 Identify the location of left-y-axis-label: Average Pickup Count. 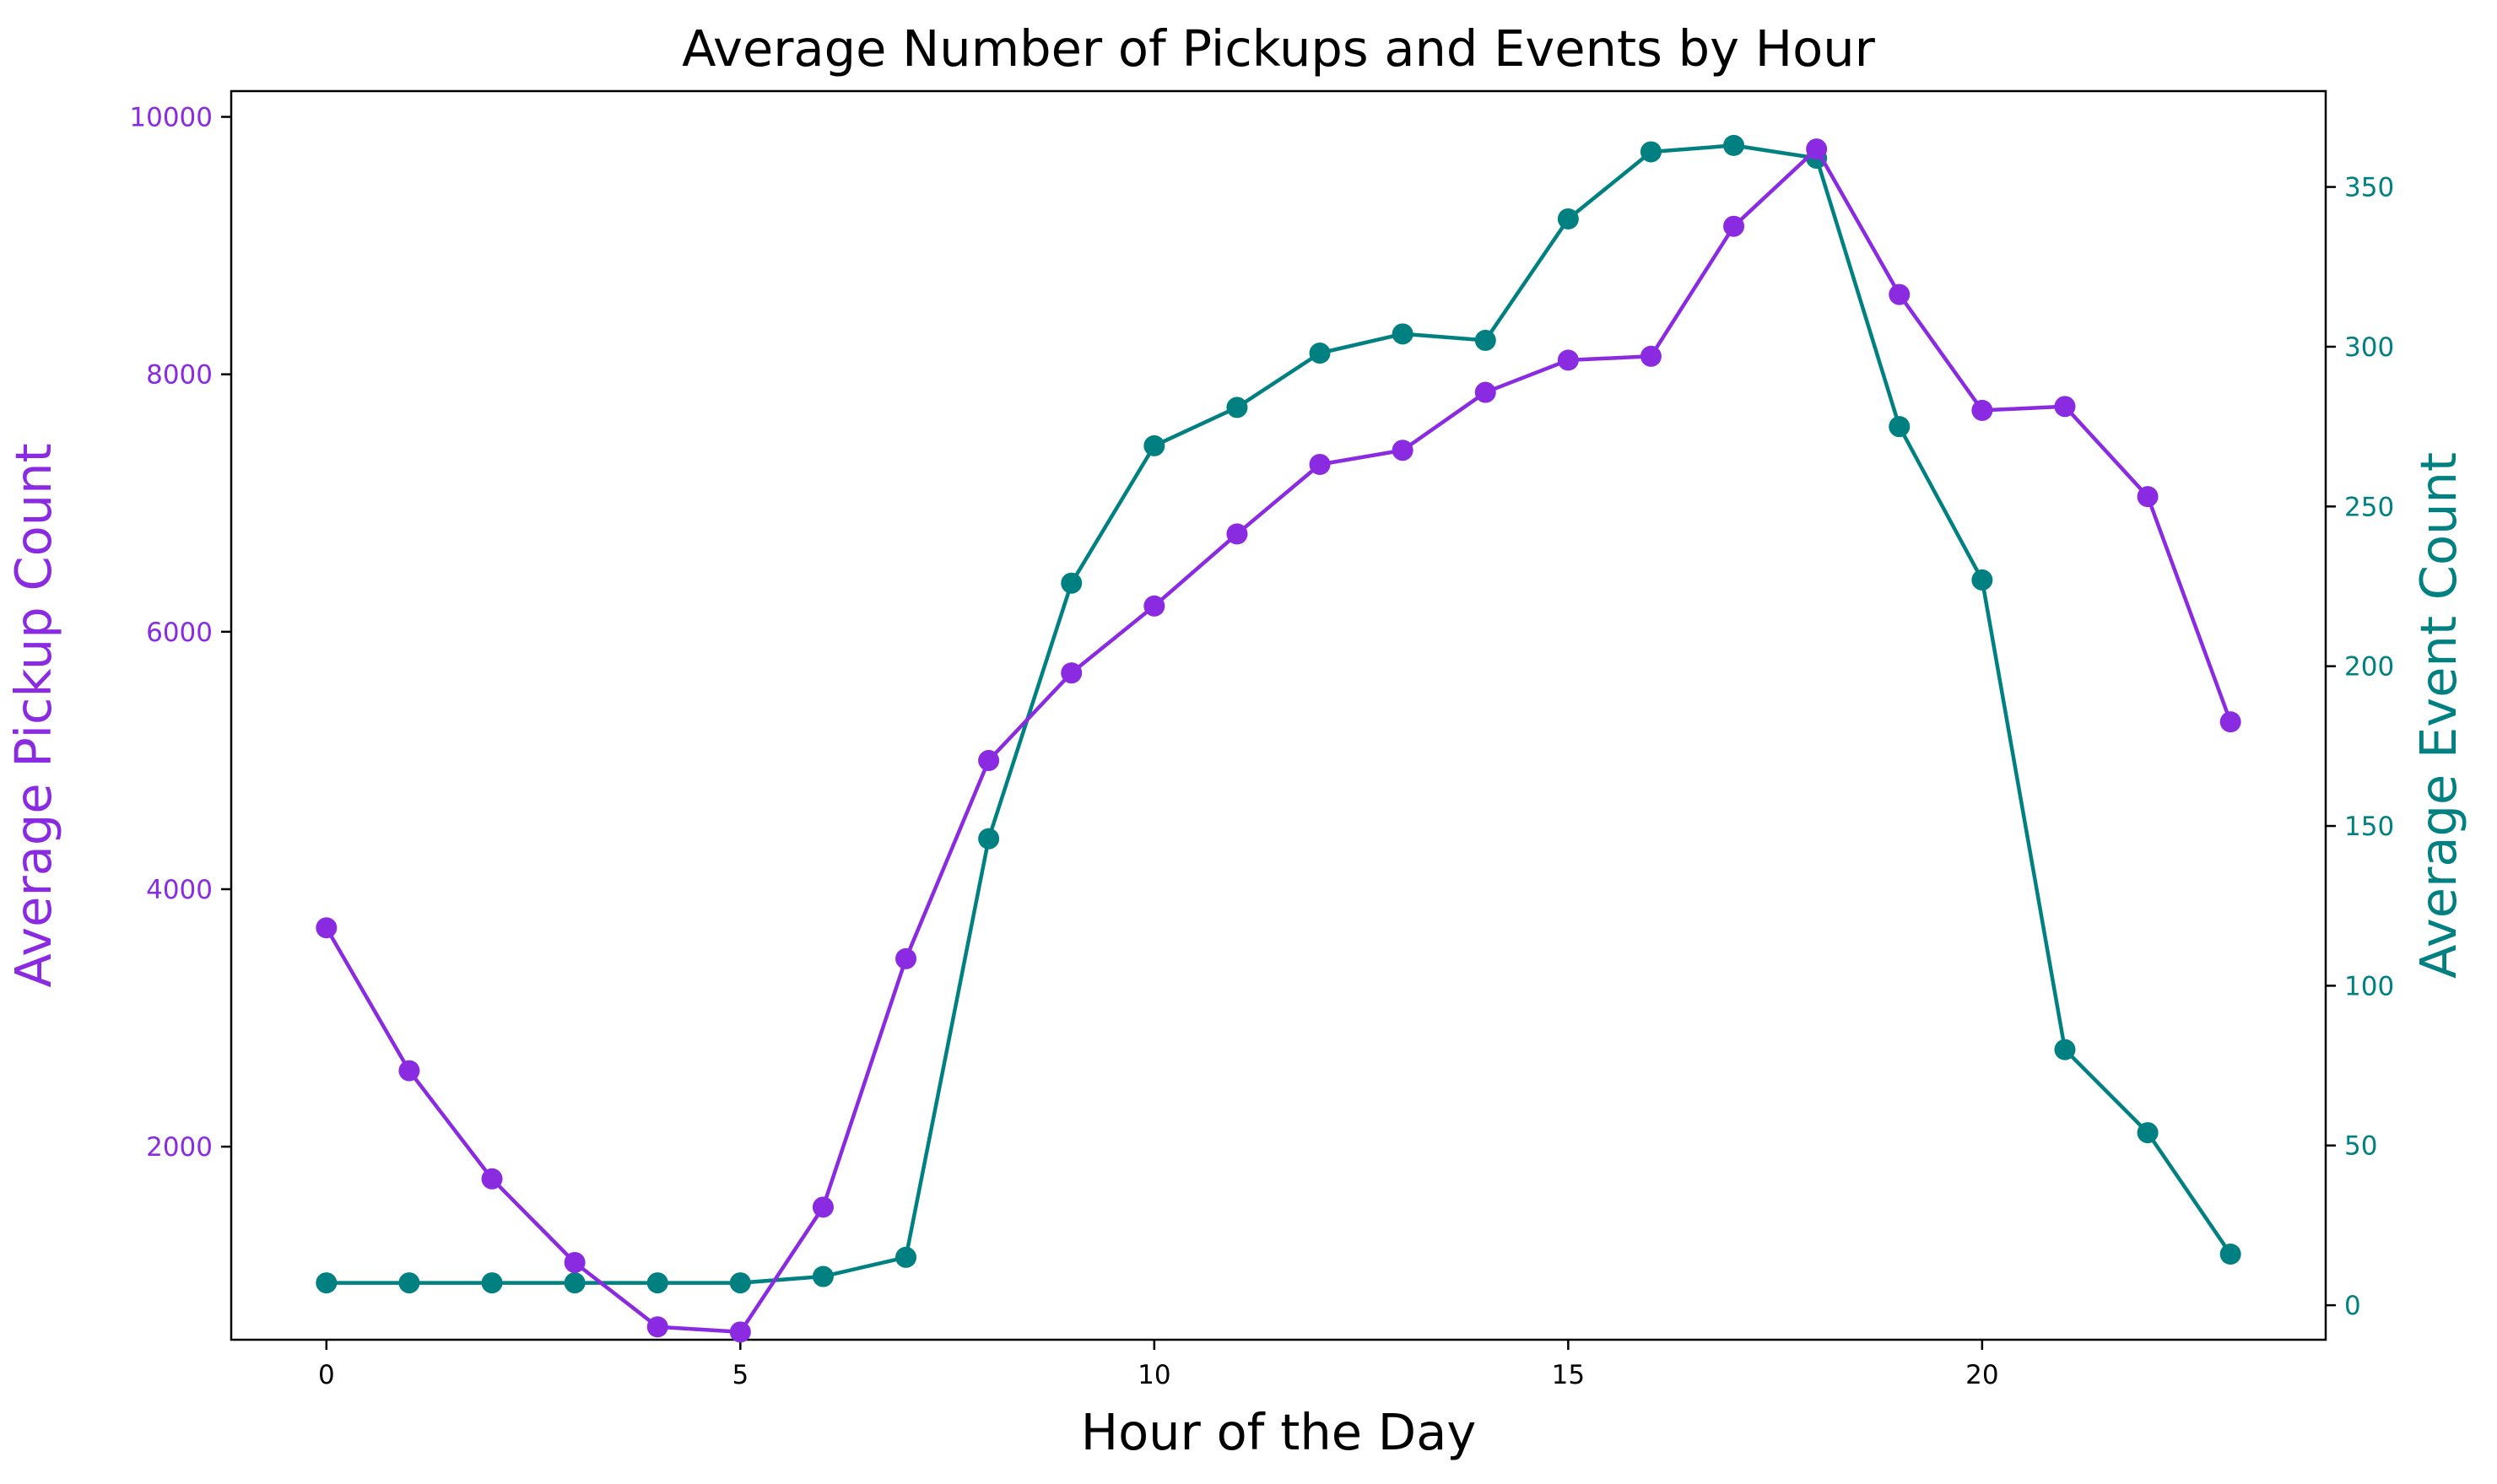
(33, 715).